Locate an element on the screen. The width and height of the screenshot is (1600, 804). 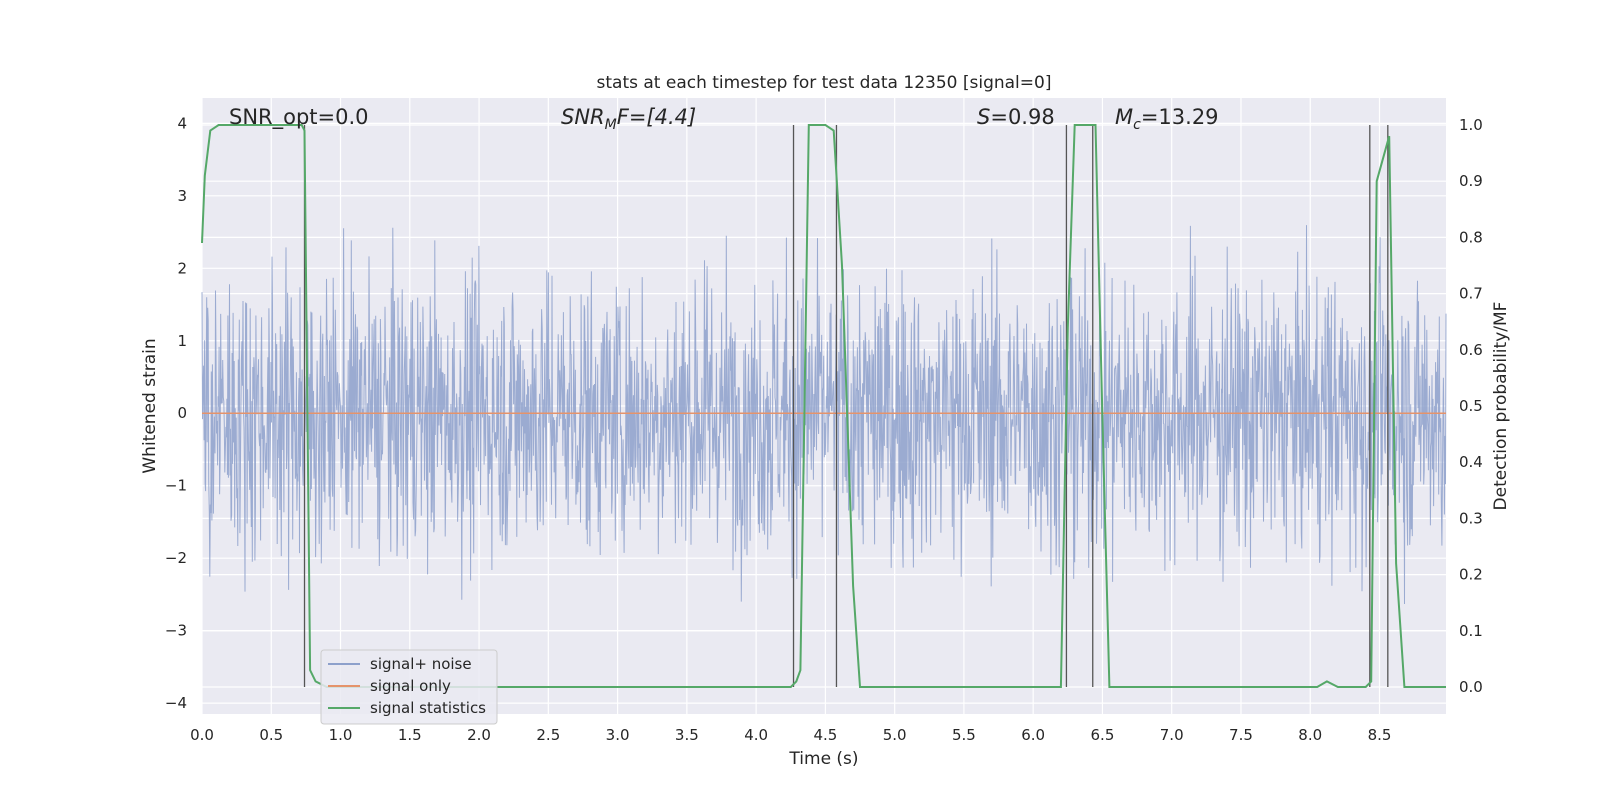
y2-axis-label: Detection probability/MF is located at coordinates (1501, 406).